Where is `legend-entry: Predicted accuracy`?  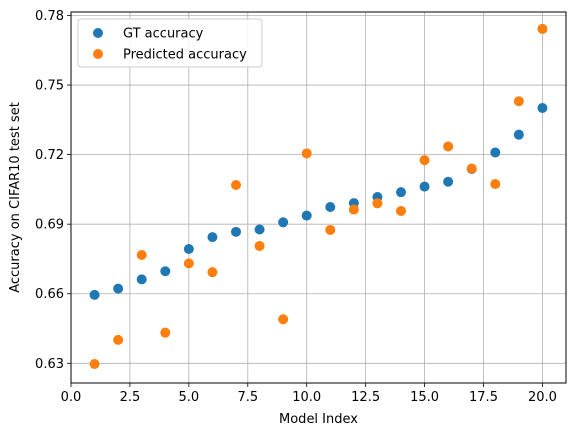
legend-entry: Predicted accuracy is located at coordinates (185, 55).